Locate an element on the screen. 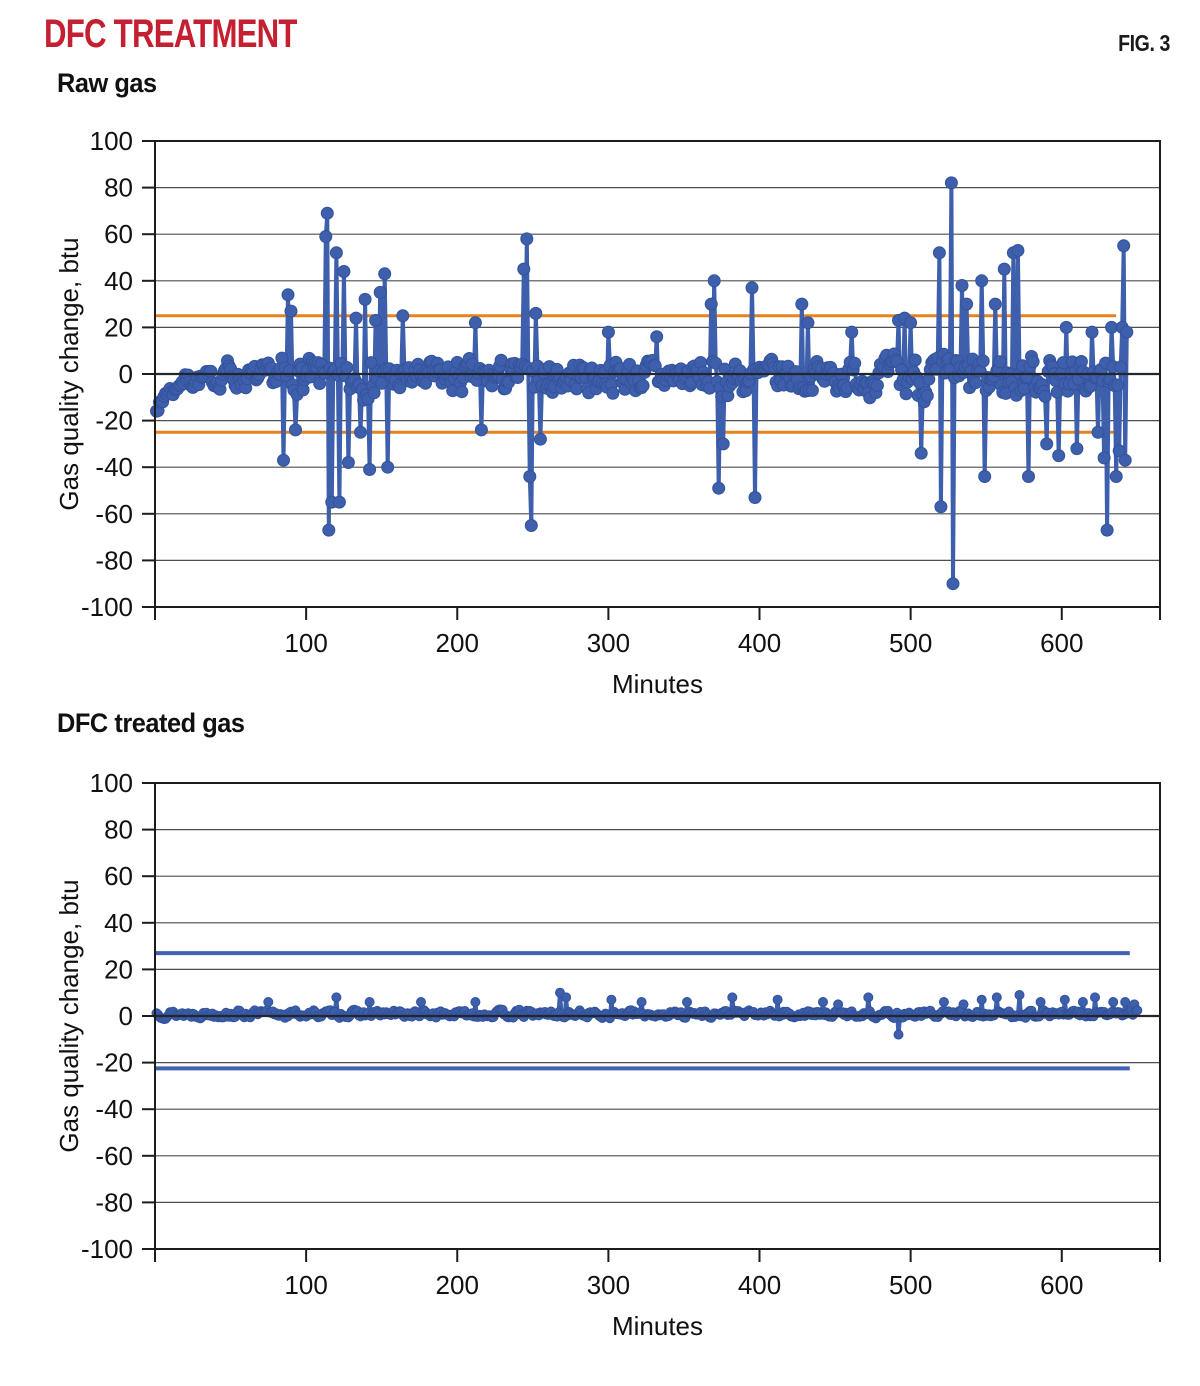 The image size is (1200, 1386). figure-title: DFC TREATMENT is located at coordinates (170, 34).